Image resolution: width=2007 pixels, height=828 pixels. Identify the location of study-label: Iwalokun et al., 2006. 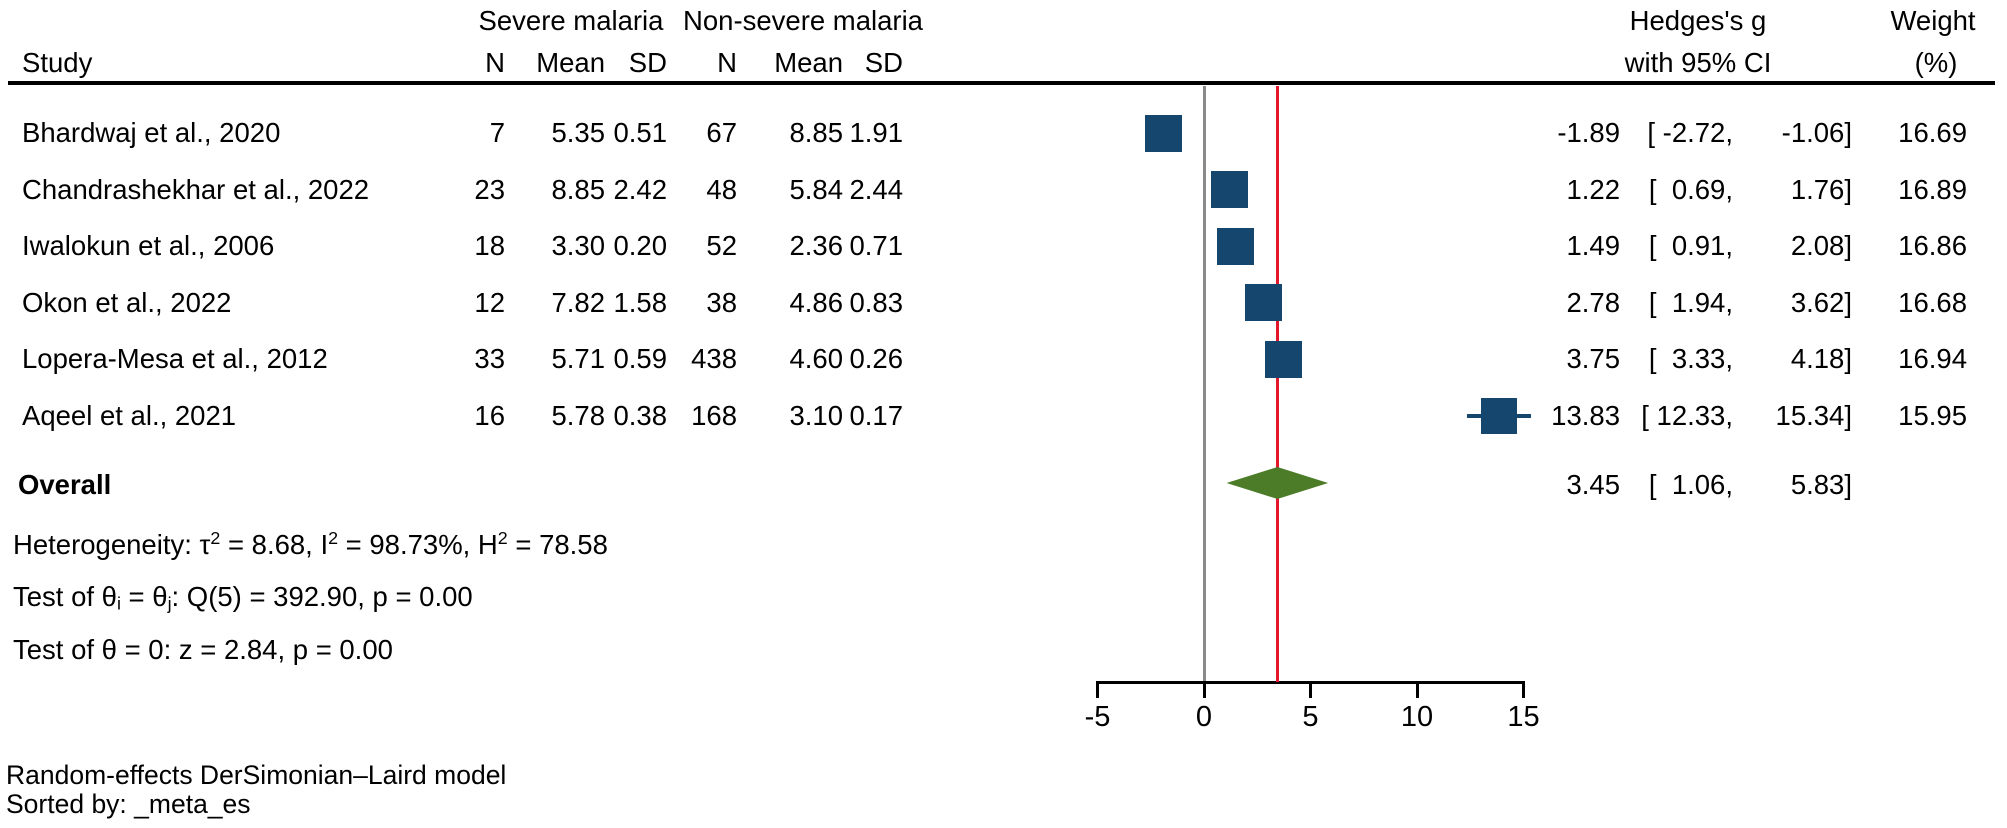
(148, 245).